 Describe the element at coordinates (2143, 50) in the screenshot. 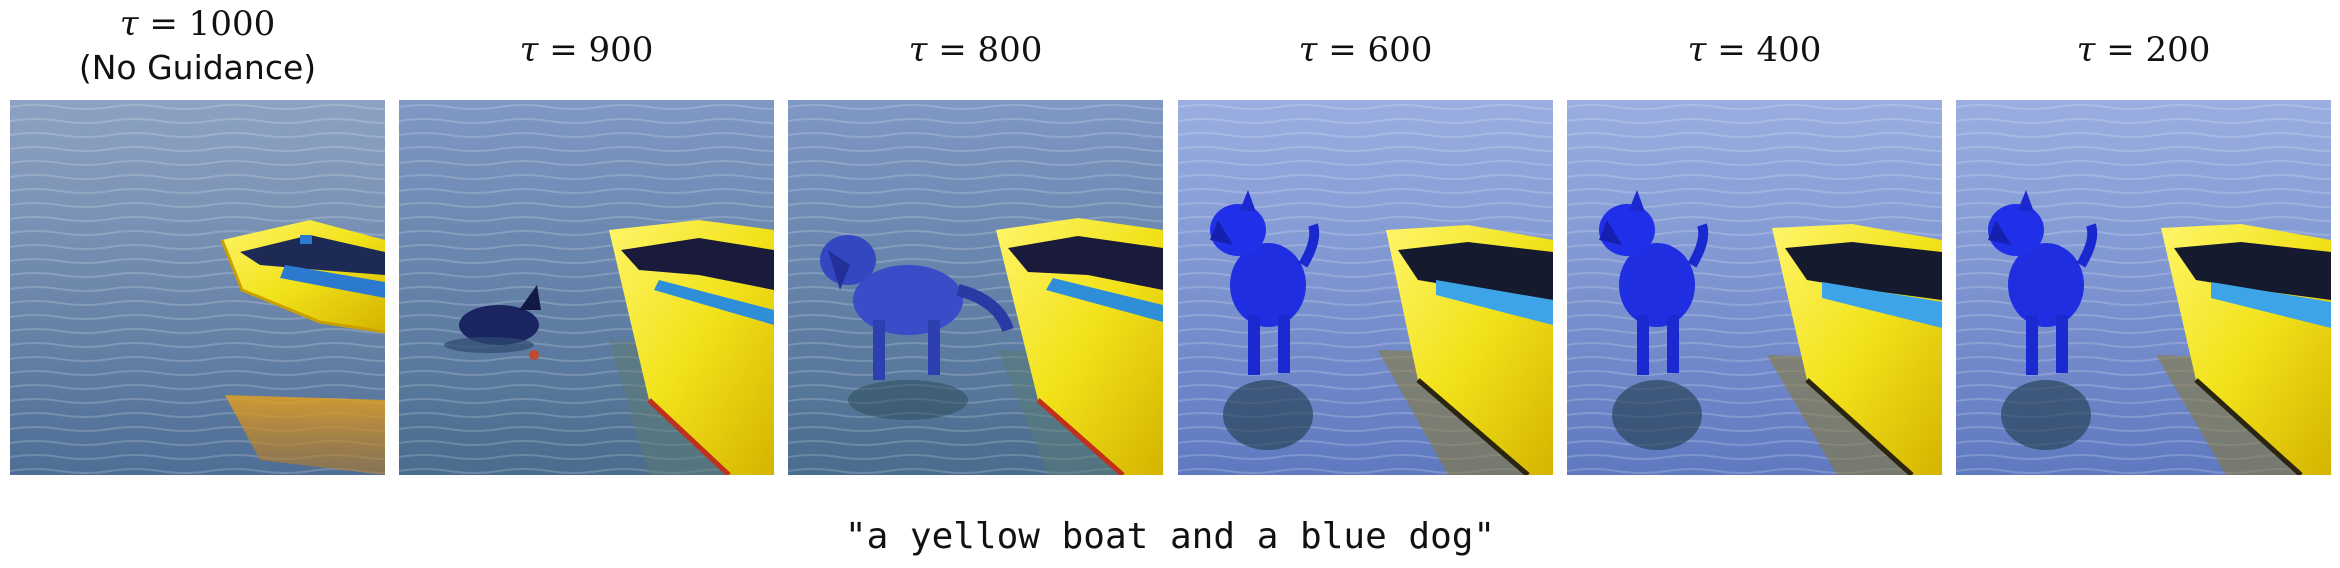

I see `tau-label: τ = 200` at that location.